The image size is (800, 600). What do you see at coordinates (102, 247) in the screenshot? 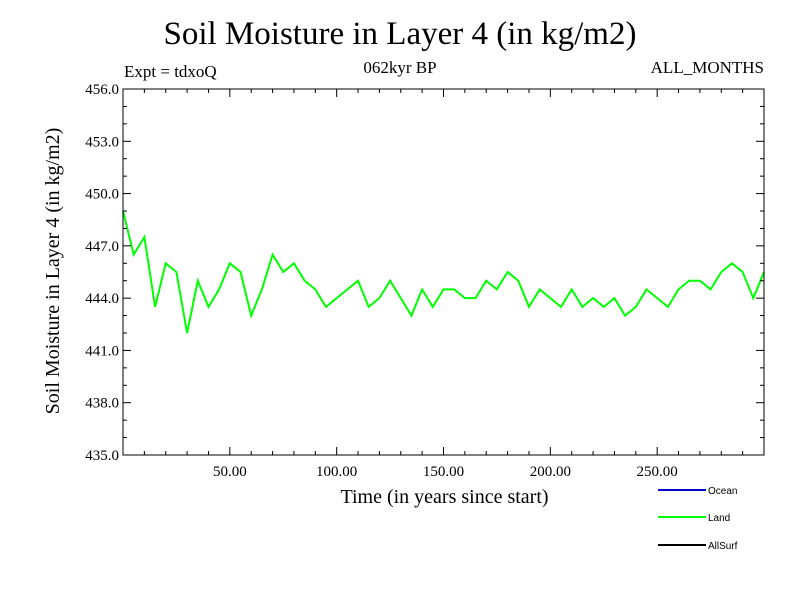
I see `y-tick-label: 447.0` at bounding box center [102, 247].